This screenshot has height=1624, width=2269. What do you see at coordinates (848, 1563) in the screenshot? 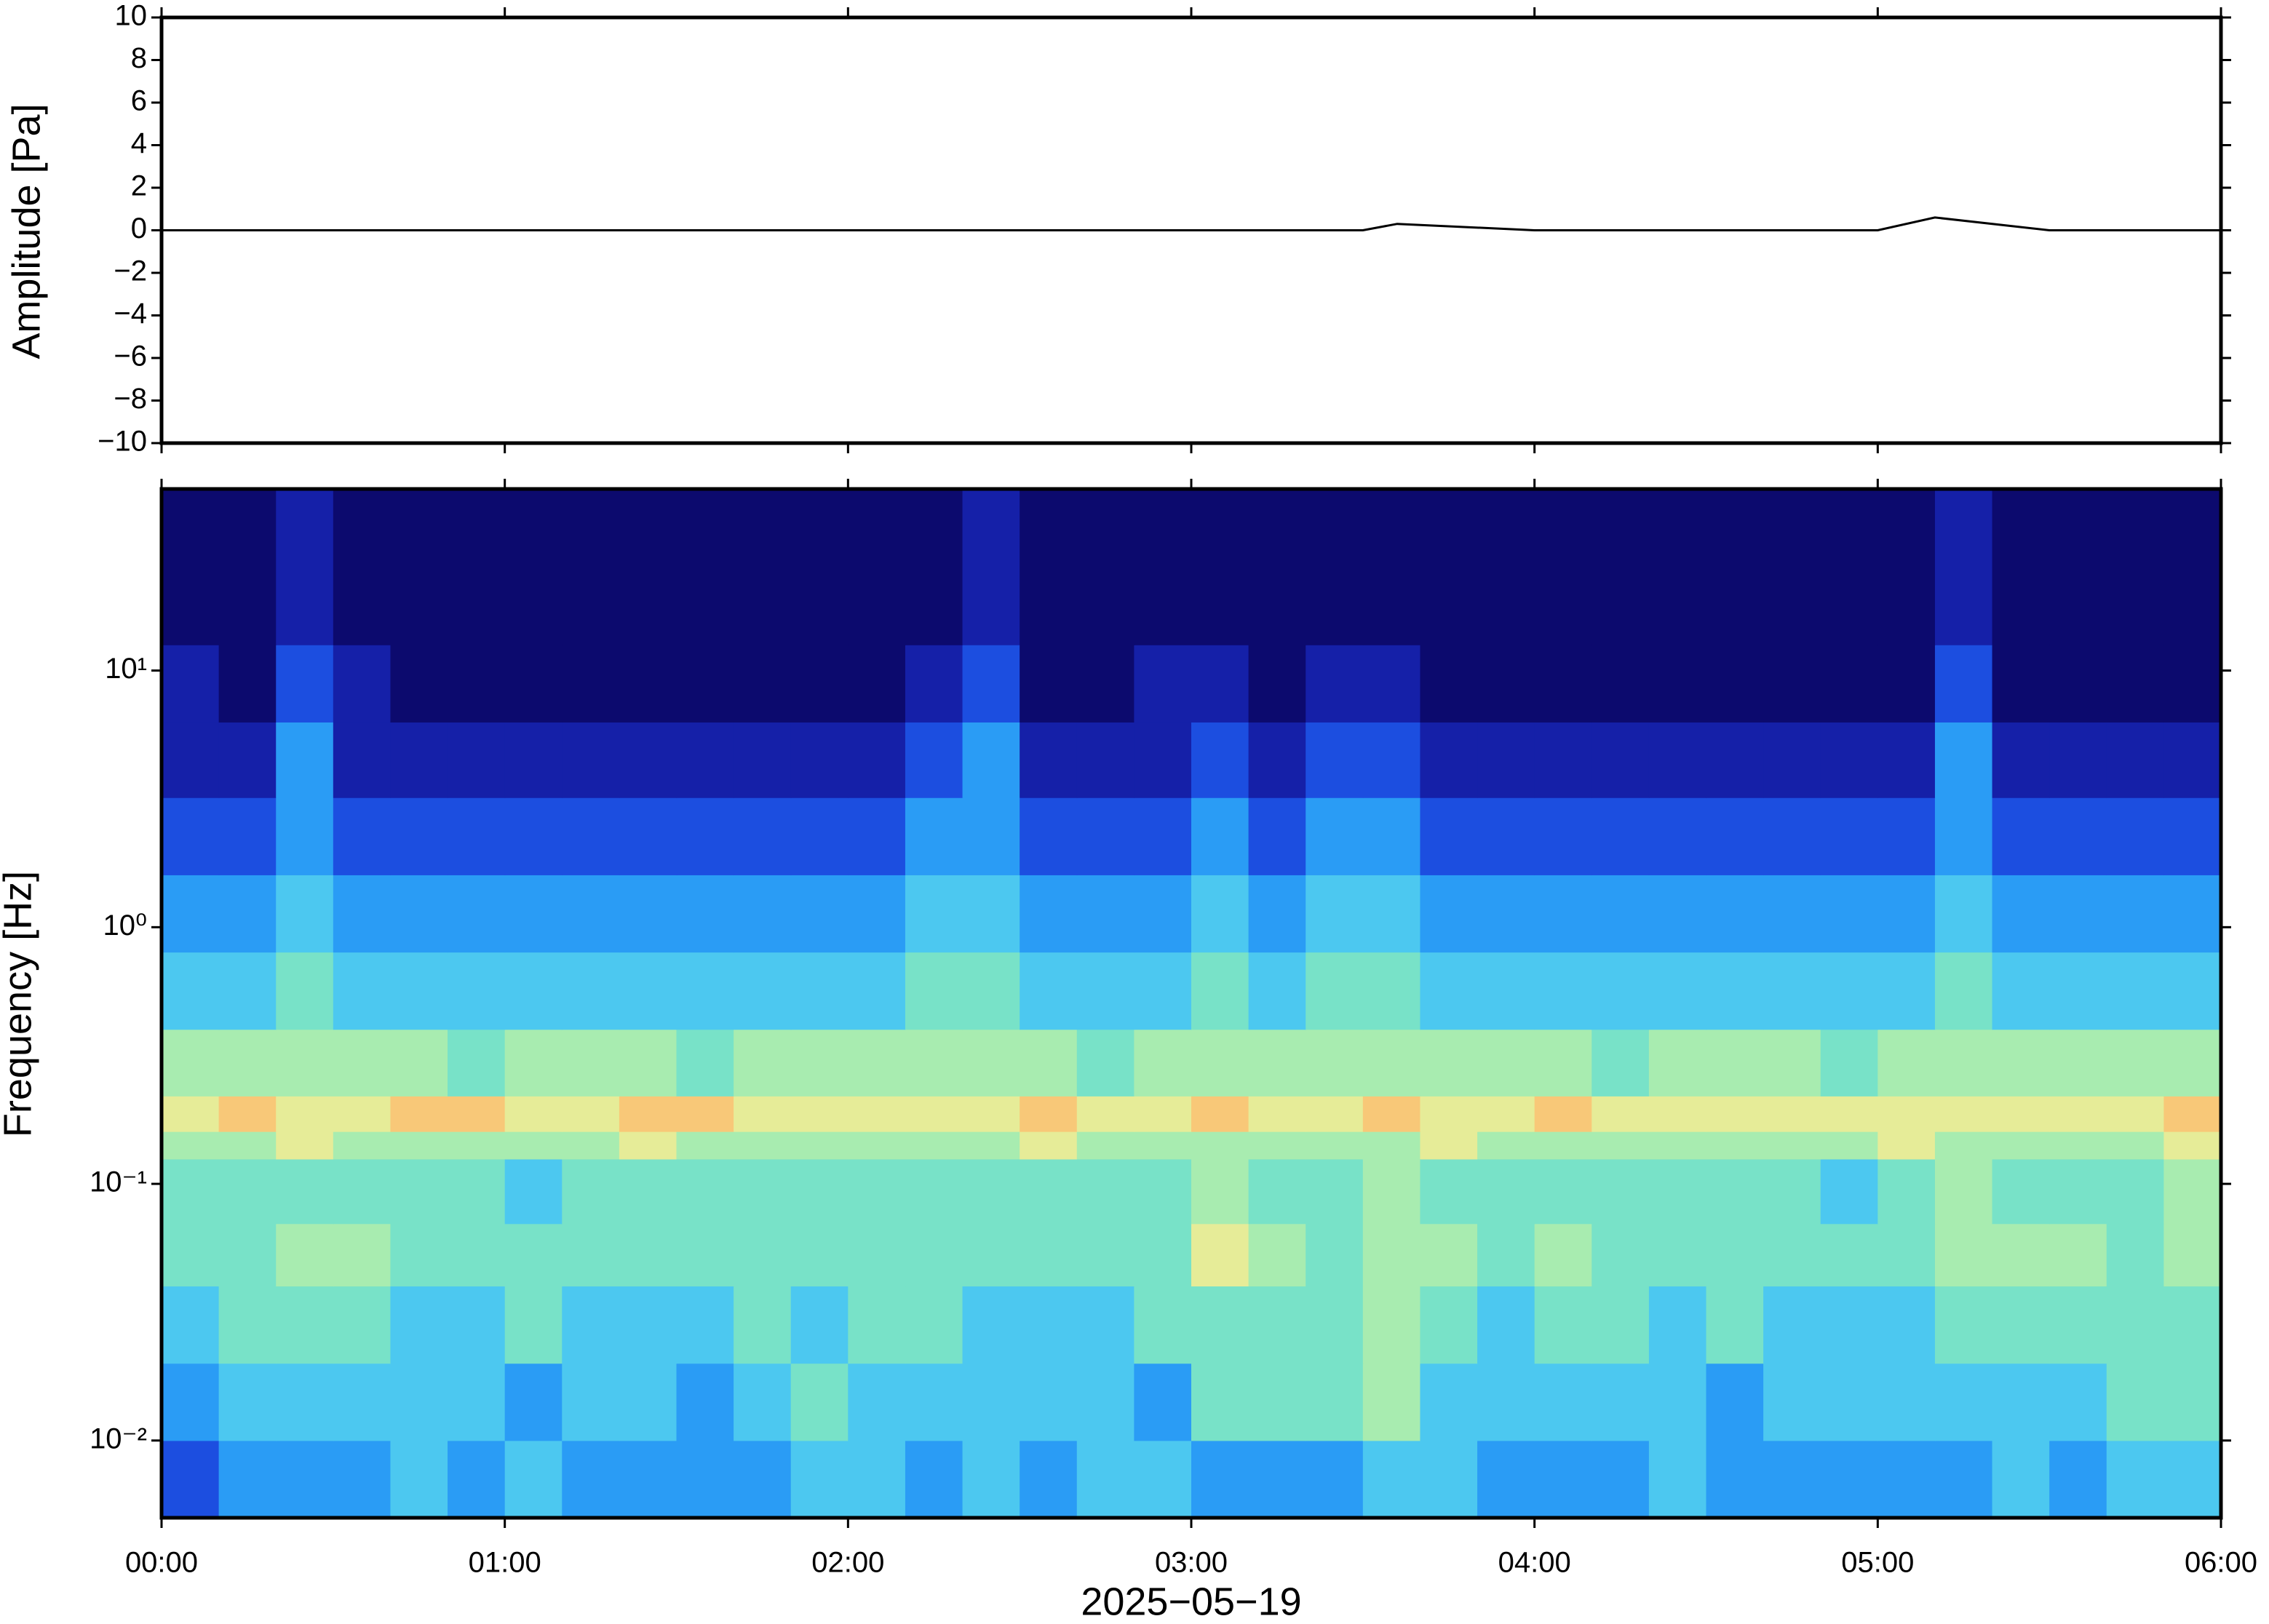
I see `x-tick-label: 02:00` at bounding box center [848, 1563].